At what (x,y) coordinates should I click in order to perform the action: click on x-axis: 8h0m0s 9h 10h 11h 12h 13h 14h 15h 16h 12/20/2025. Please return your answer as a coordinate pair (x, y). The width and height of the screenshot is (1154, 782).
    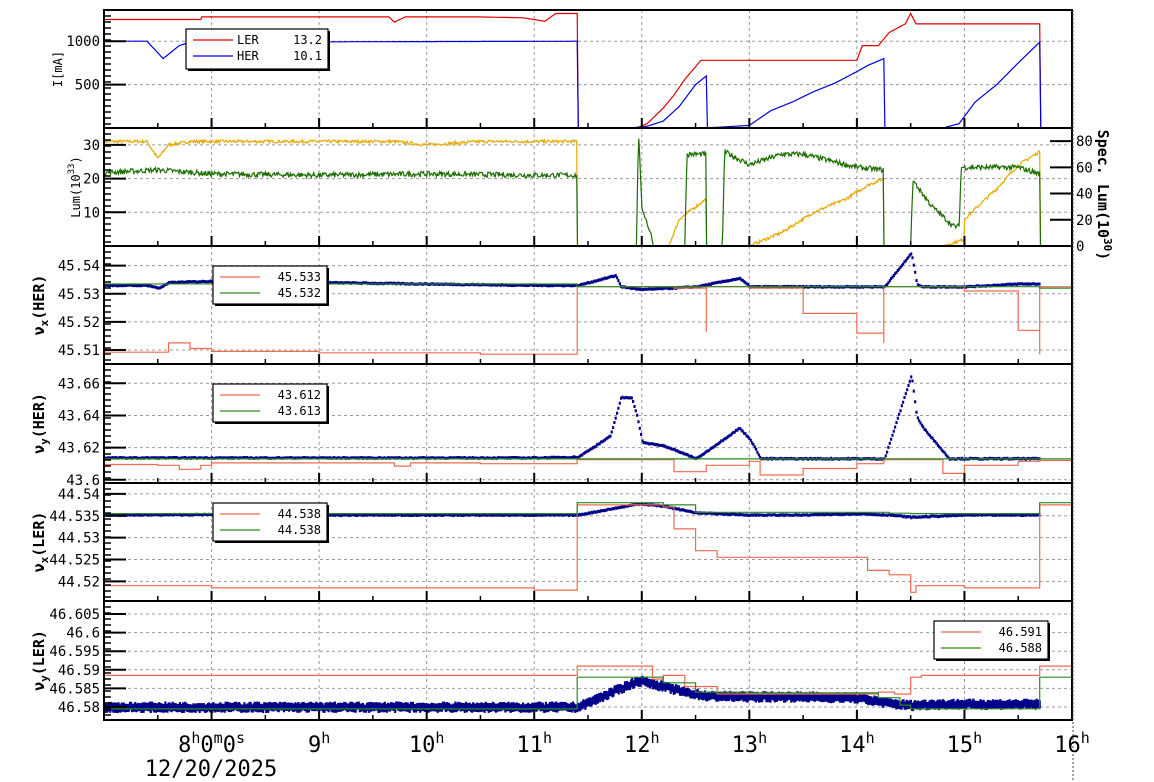
    Looking at the image, I should click on (617, 755).